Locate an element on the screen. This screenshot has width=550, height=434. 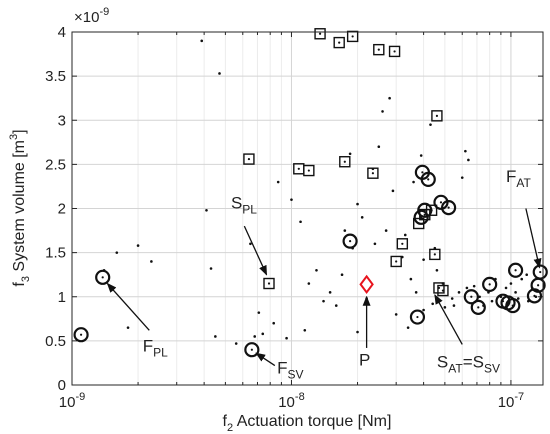
y-tick-labels: 0 0.5 1 1.5 2 2.5 3 3.5 4 is located at coordinates (55, 209).